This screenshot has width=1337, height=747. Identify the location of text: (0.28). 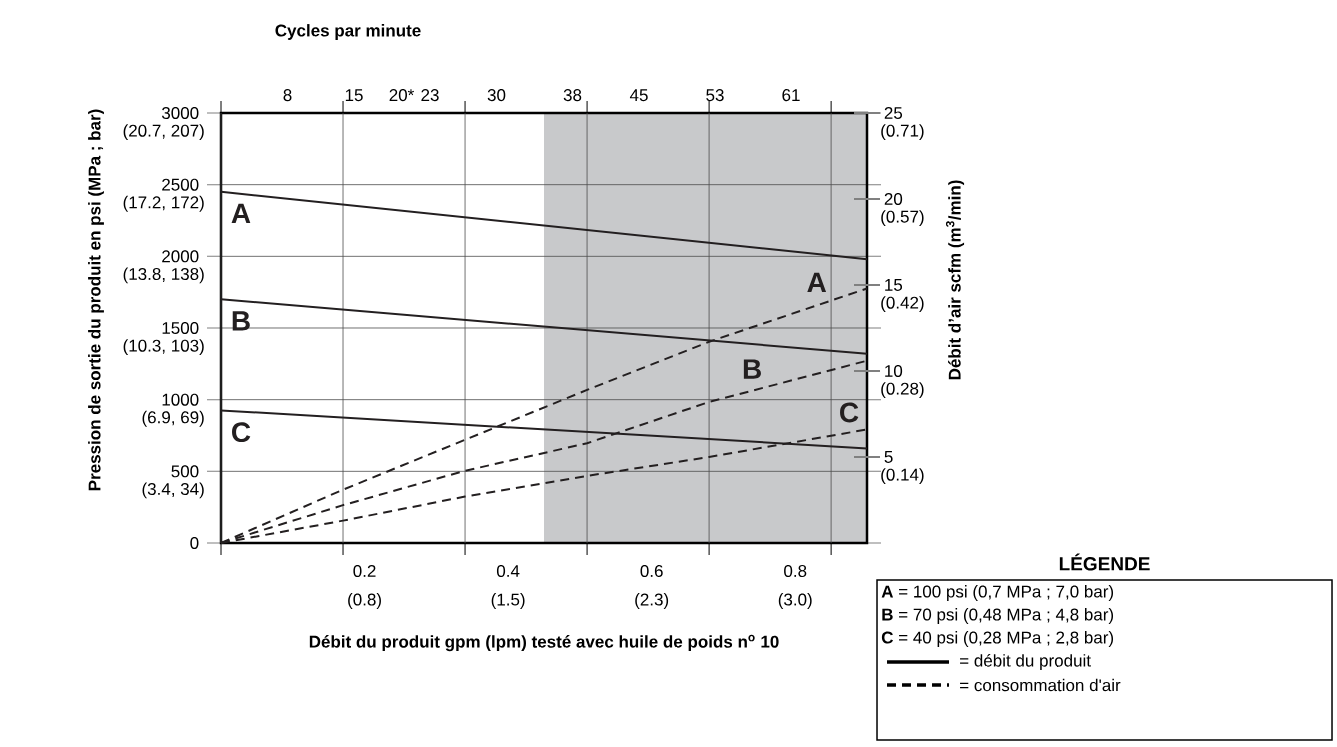
(902, 390).